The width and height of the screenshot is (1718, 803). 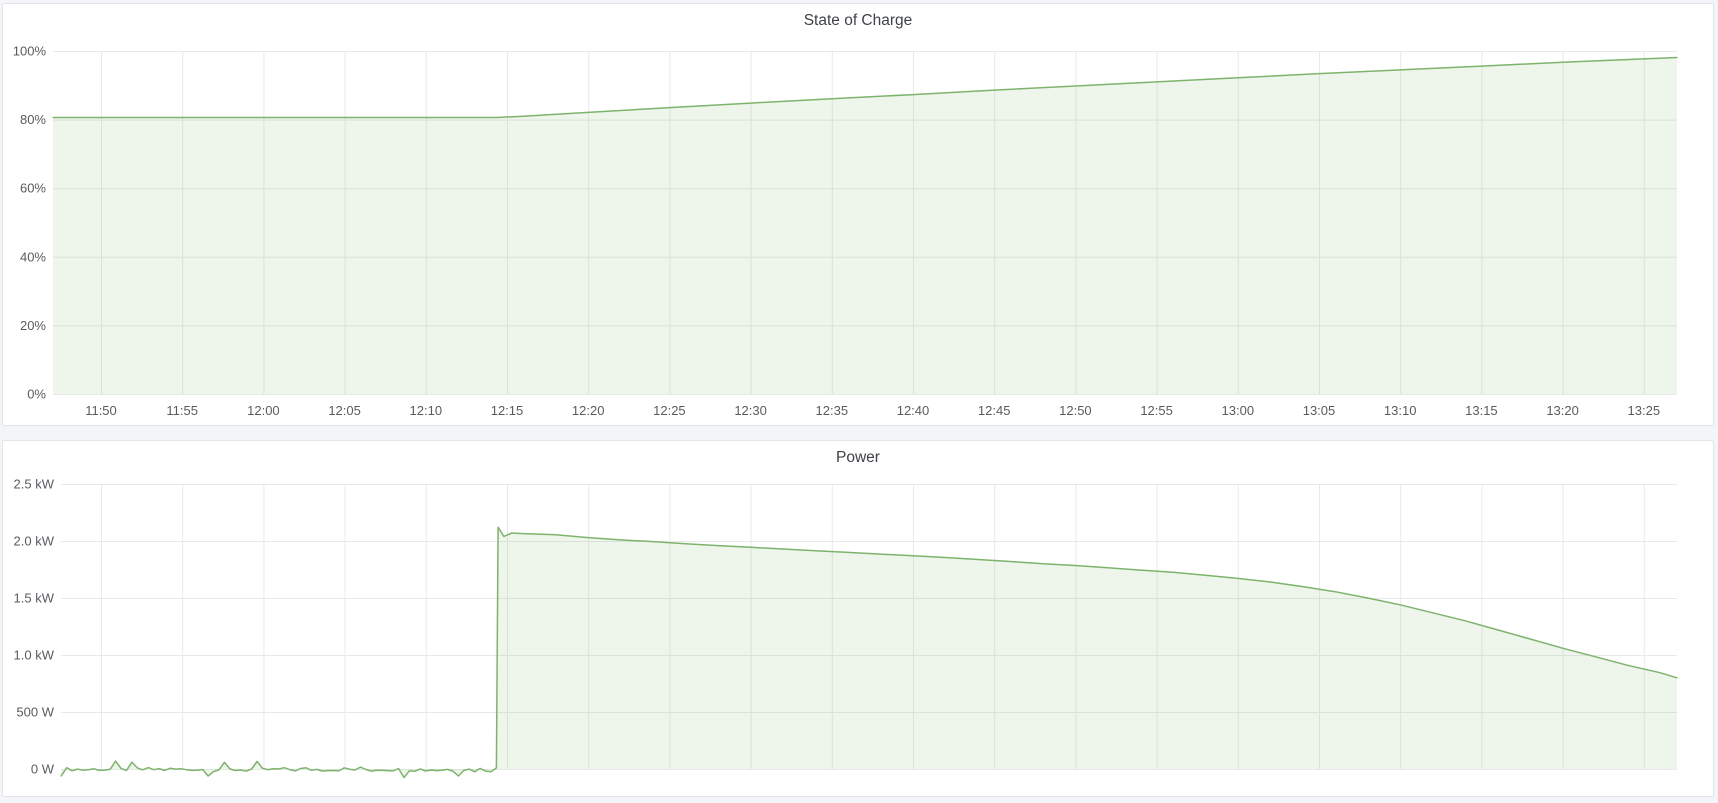 What do you see at coordinates (994, 410) in the screenshot?
I see `x-tick-label: 12:45` at bounding box center [994, 410].